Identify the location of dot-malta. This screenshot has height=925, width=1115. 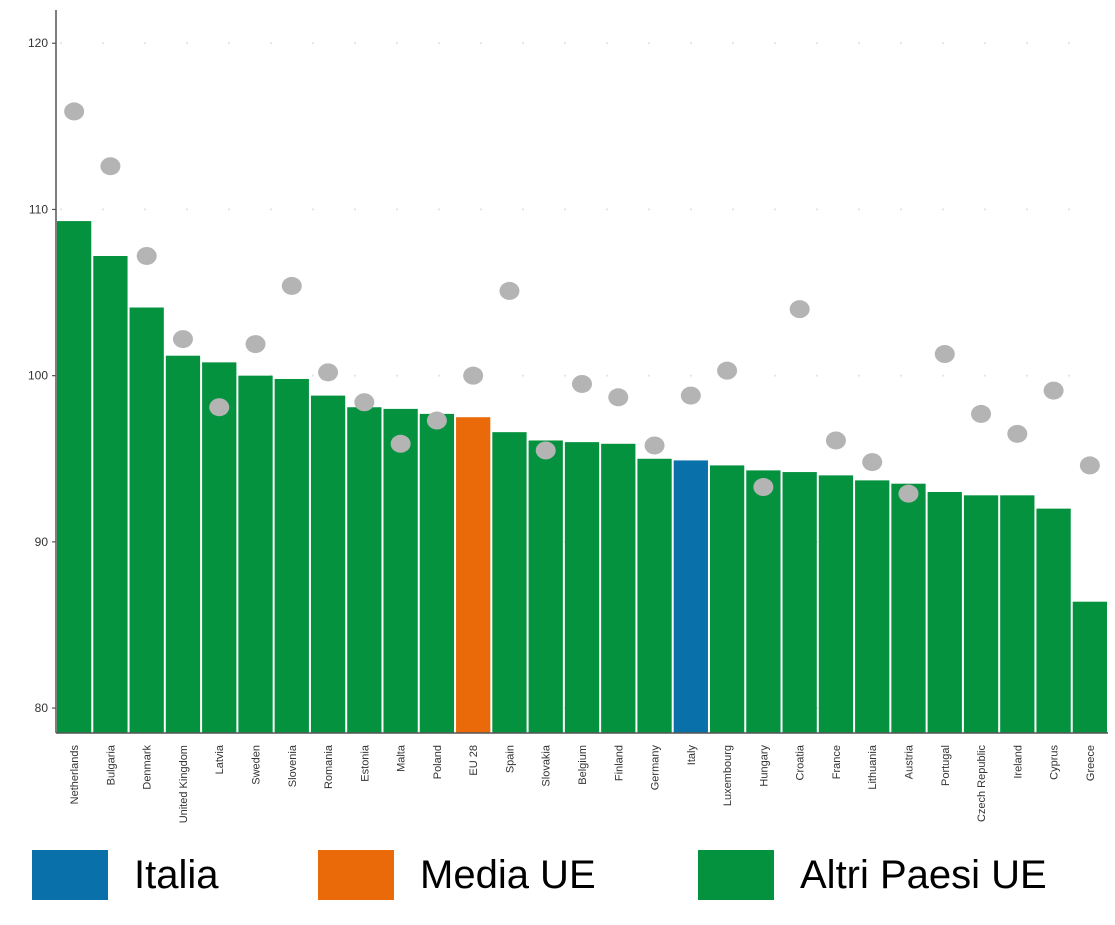
(400, 443).